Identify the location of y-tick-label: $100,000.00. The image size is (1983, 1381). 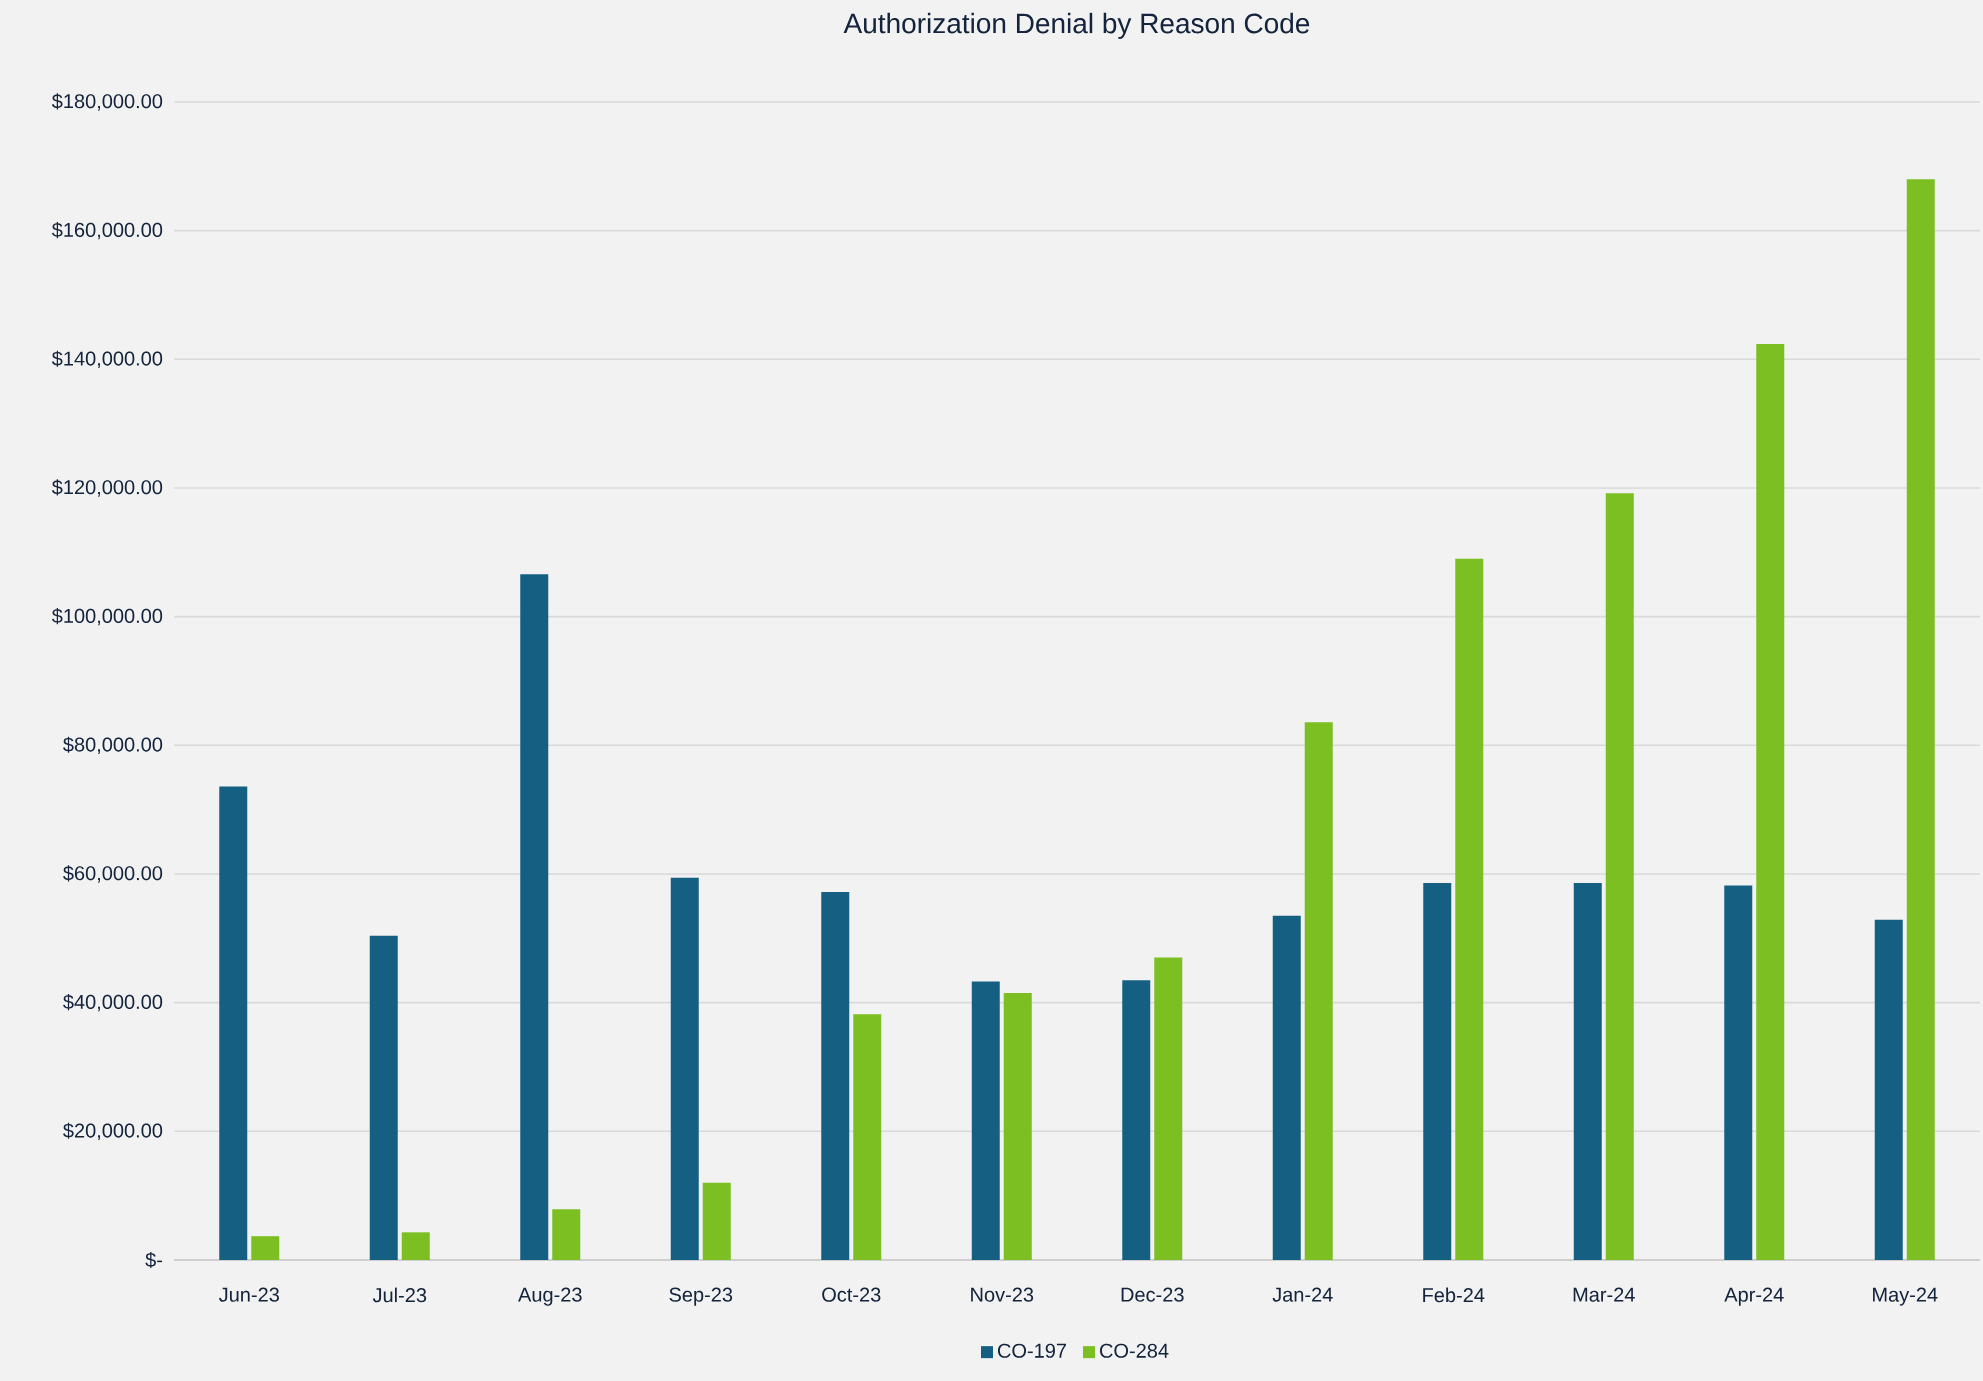
(107, 616).